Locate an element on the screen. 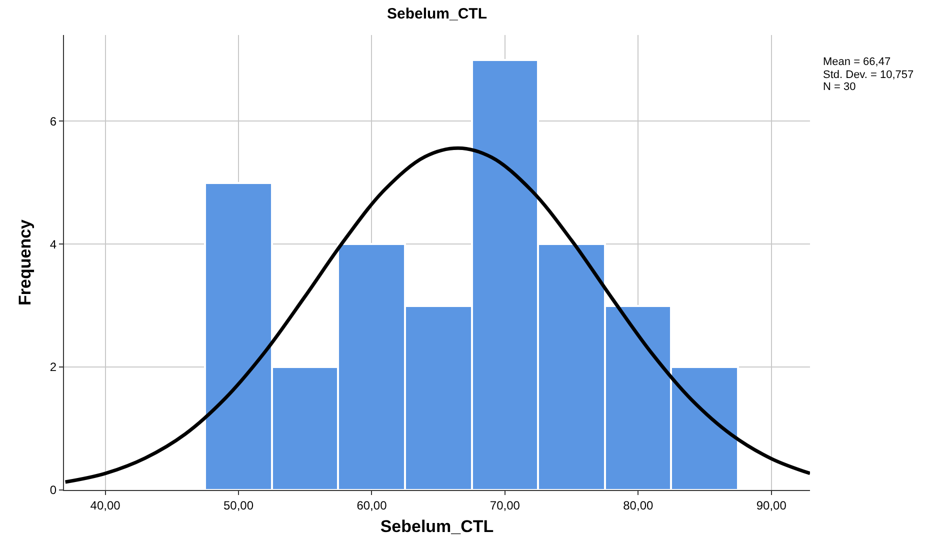 The height and width of the screenshot is (546, 934). x-tick-label: 70,00 is located at coordinates (505, 505).